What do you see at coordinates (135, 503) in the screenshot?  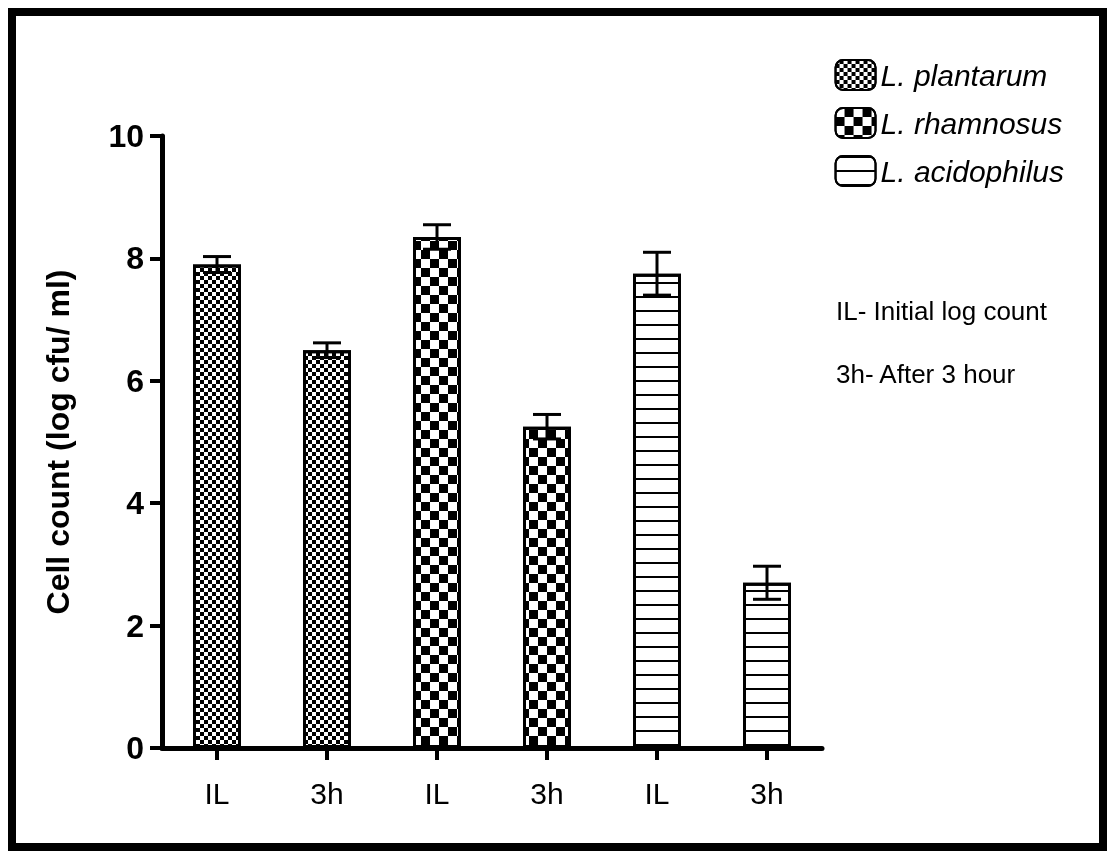 I see `y-tick-label: 4` at bounding box center [135, 503].